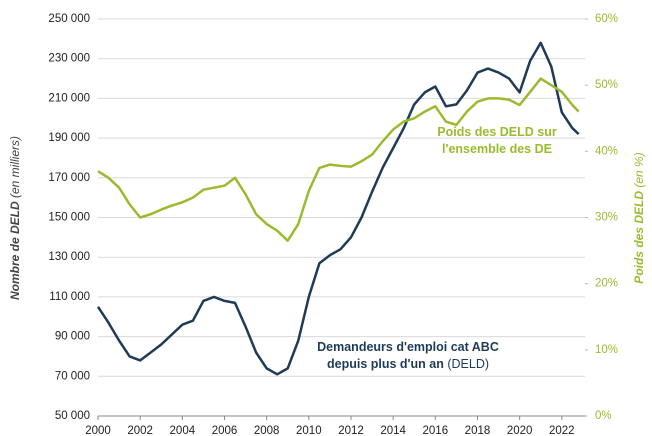 The image size is (652, 436). I want to click on annotation: depuis plus d'un an (DELD), so click(408, 364).